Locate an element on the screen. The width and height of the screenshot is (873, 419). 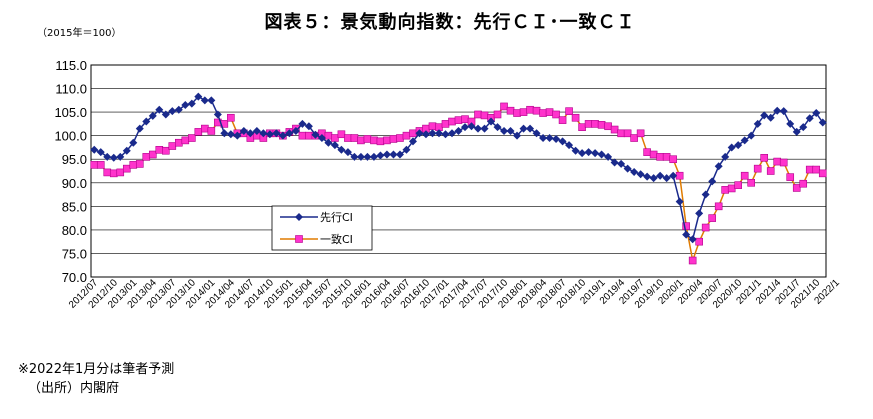
y-tick-label: 105.0 is located at coordinates (70, 112).